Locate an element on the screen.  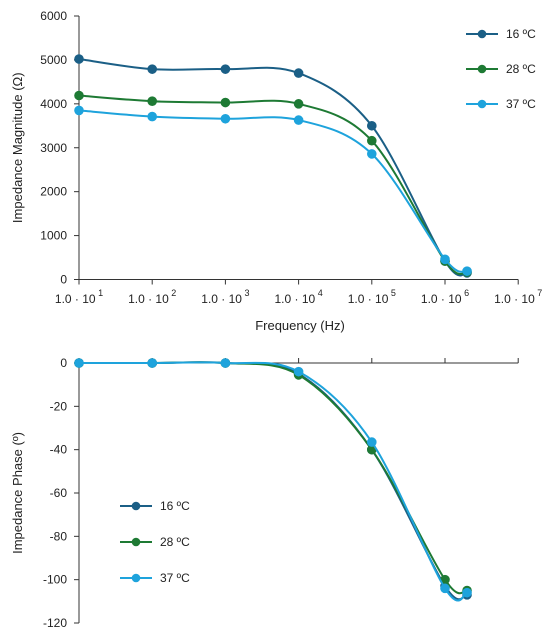
y-tick-label: -20 is located at coordinates (59, 406).